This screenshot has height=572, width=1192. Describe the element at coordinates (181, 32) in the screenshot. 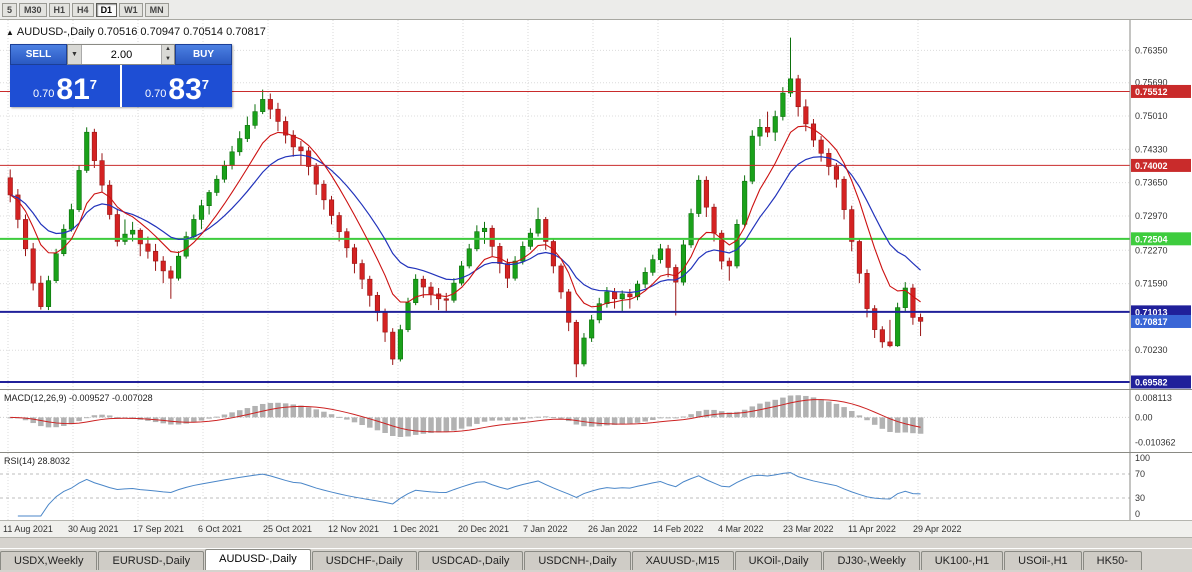

I see `chart-ohlc-values: 0.70516 0.70947 0.70514 0.70817` at that location.